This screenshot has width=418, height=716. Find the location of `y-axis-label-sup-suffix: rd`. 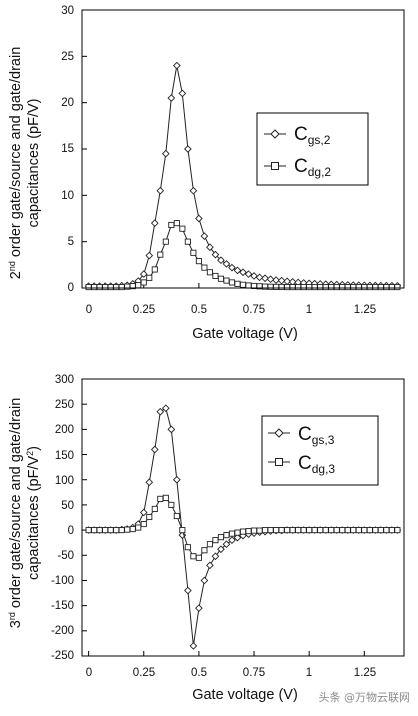

y-axis-label-sup-suffix: rd is located at coordinates (12, 616).